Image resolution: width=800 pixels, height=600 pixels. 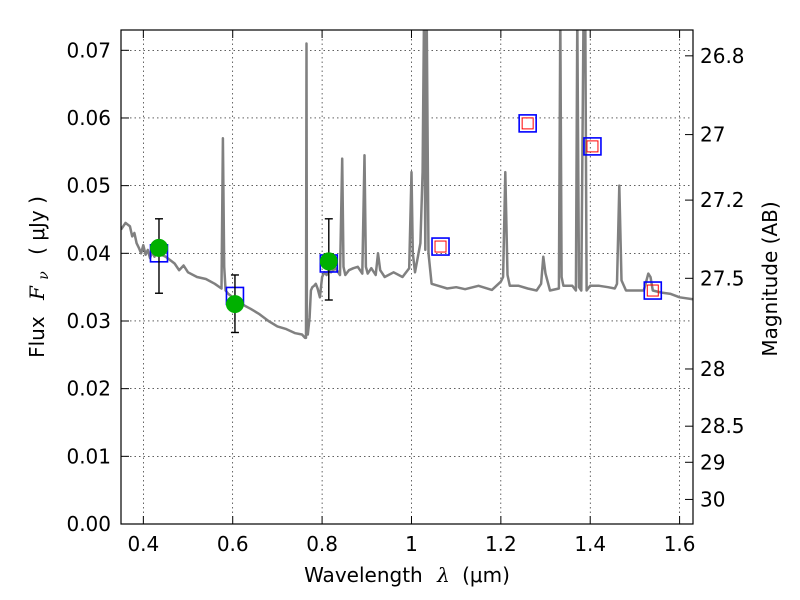 I want to click on y2-tick-label: 28, so click(x=712, y=369).